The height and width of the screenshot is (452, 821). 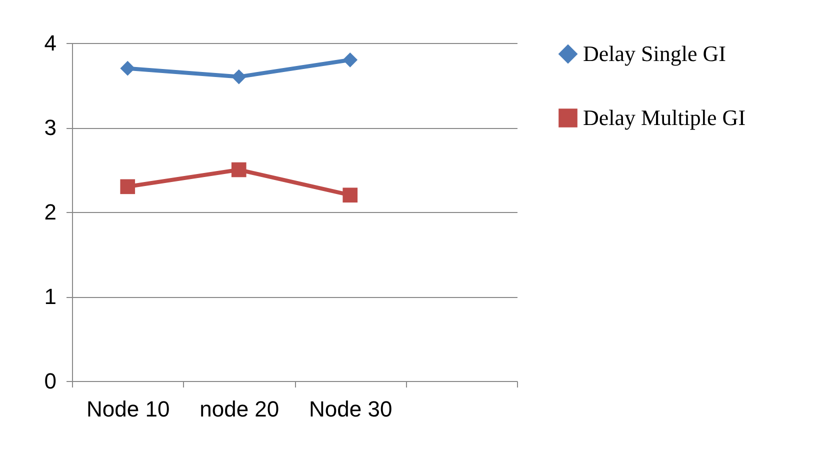 What do you see at coordinates (654, 53) in the screenshot?
I see `legend-label: Delay Single GI` at bounding box center [654, 53].